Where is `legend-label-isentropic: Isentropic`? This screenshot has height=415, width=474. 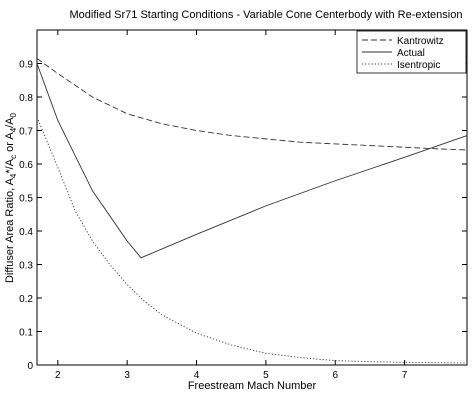
legend-label-isentropic: Isentropic is located at coordinates (418, 65).